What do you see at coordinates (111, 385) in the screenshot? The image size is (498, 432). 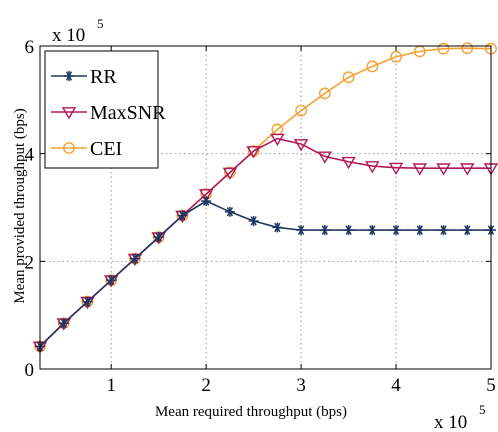 I see `x-tick-label: 1` at bounding box center [111, 385].